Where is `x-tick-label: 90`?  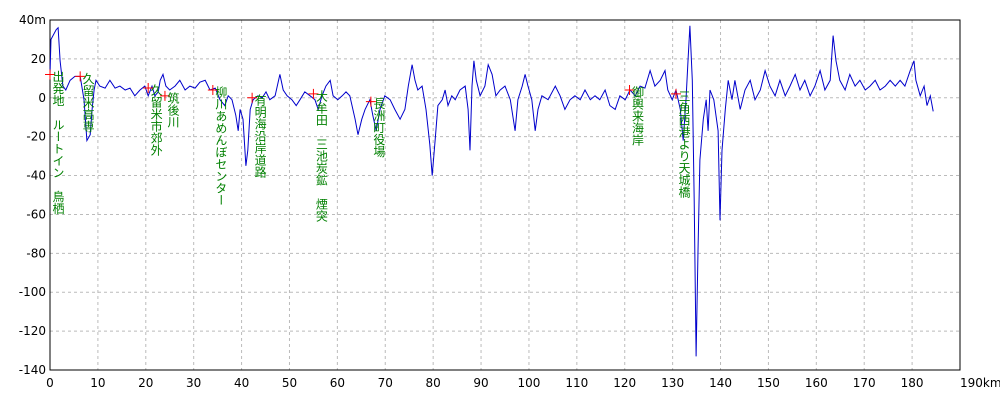 x-tick-label: 90 is located at coordinates (480, 383).